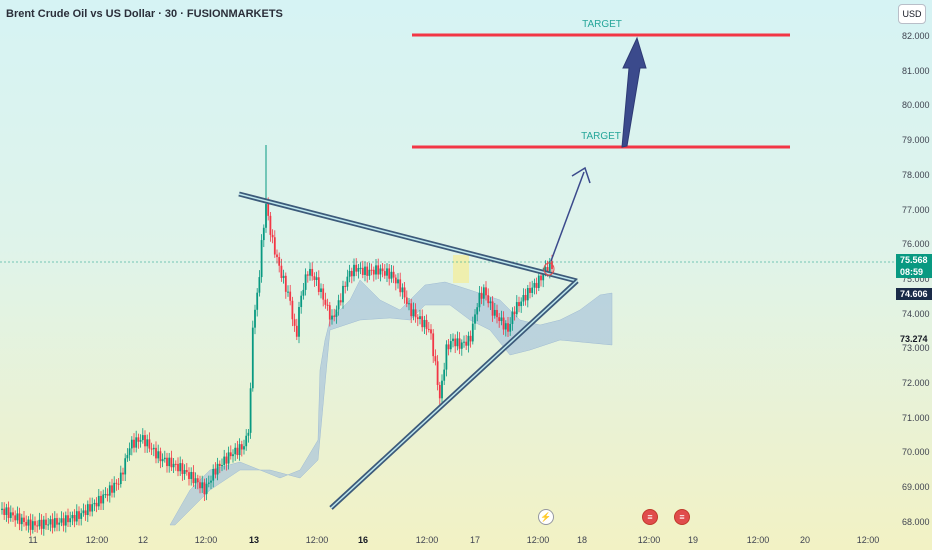 Image resolution: width=932 pixels, height=550 pixels. Describe the element at coordinates (634, 92) in the screenshot. I see `target-arrow-large` at that location.